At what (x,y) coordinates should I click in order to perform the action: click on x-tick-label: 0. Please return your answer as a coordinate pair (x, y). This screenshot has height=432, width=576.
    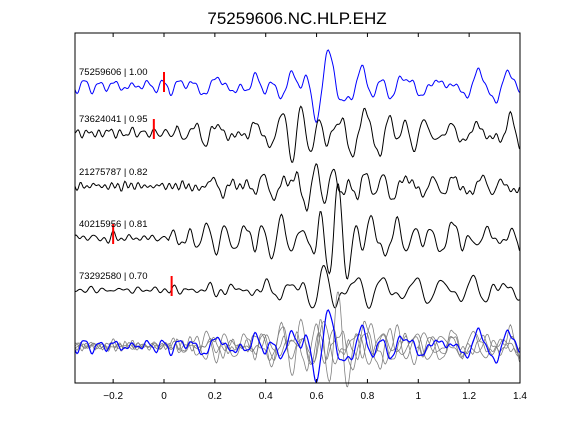
    Looking at the image, I should click on (164, 396).